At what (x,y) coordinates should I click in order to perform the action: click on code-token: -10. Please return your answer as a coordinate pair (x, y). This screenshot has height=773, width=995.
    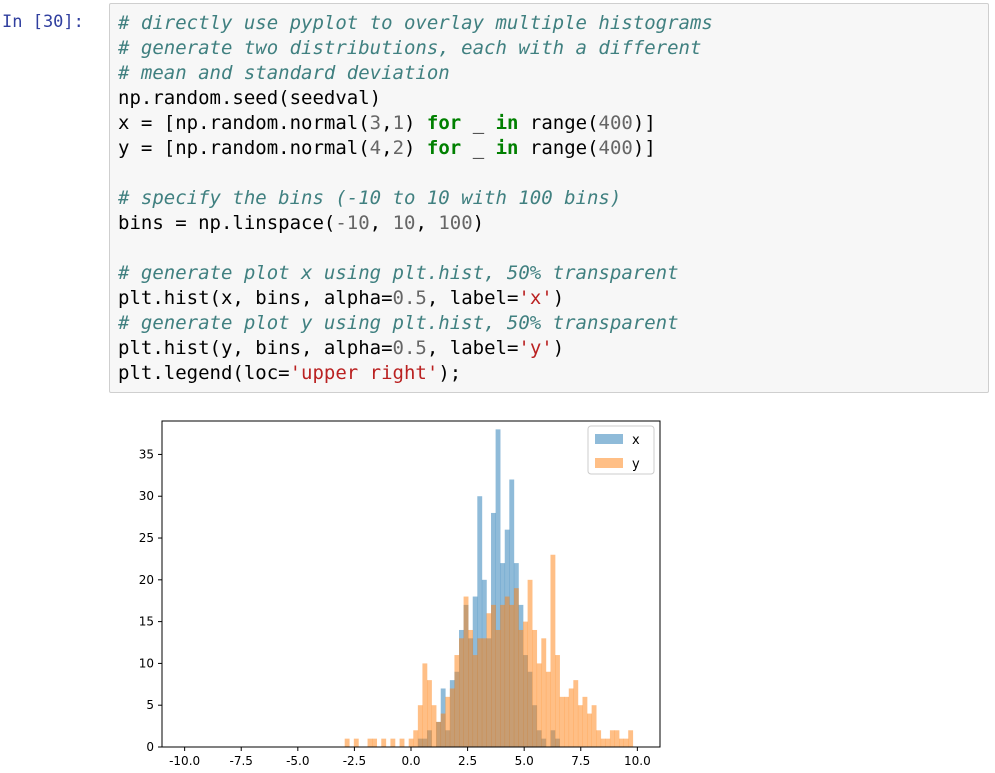
    Looking at the image, I should click on (352, 223).